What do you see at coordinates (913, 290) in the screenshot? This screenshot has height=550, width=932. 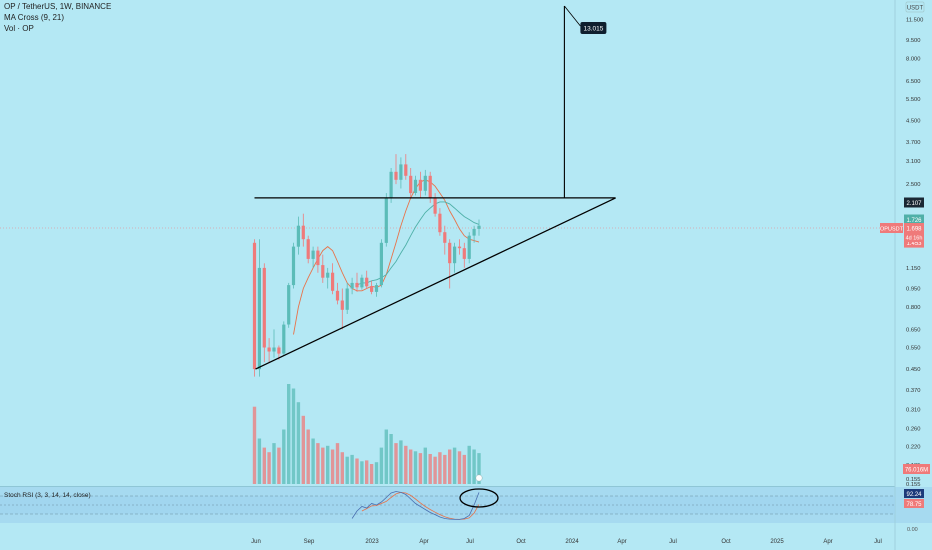 I see `price-tick: 0.950` at bounding box center [913, 290].